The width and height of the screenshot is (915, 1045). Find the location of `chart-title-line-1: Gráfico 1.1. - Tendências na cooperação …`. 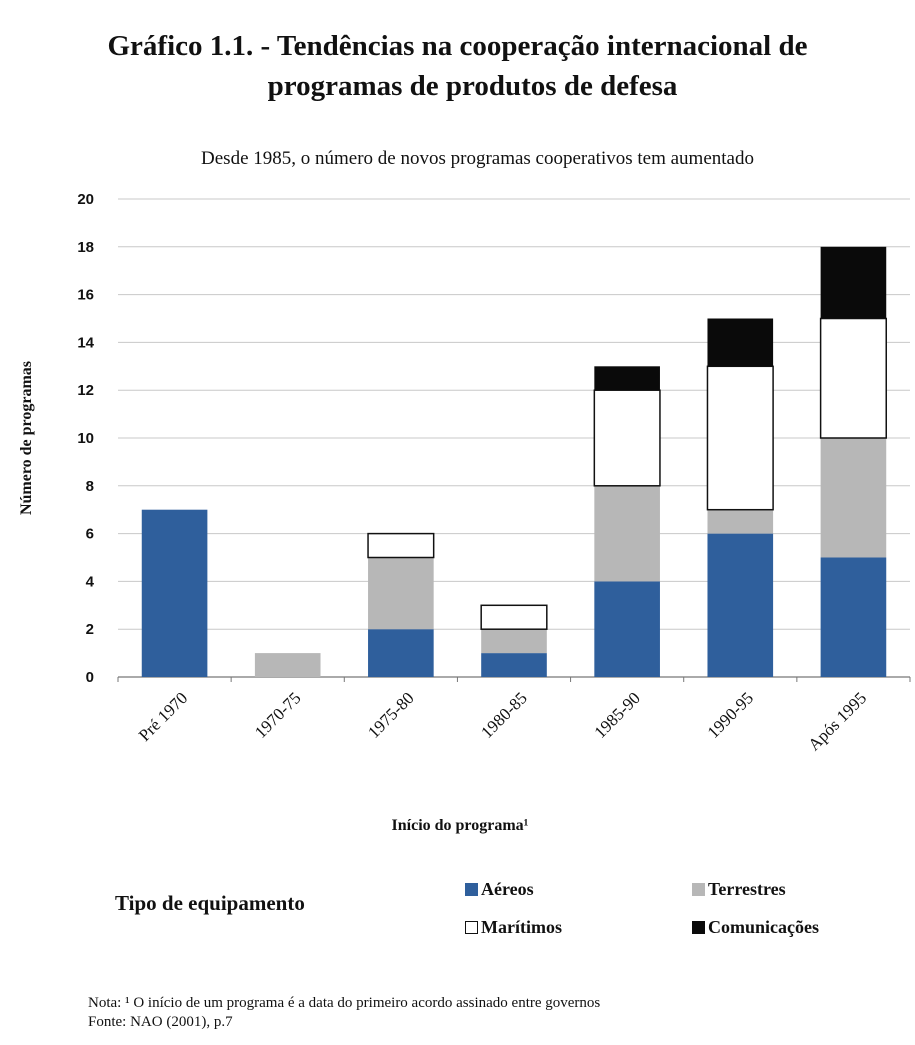

chart-title-line-1: Gráfico 1.1. - Tendências na cooperação … is located at coordinates (457, 46).